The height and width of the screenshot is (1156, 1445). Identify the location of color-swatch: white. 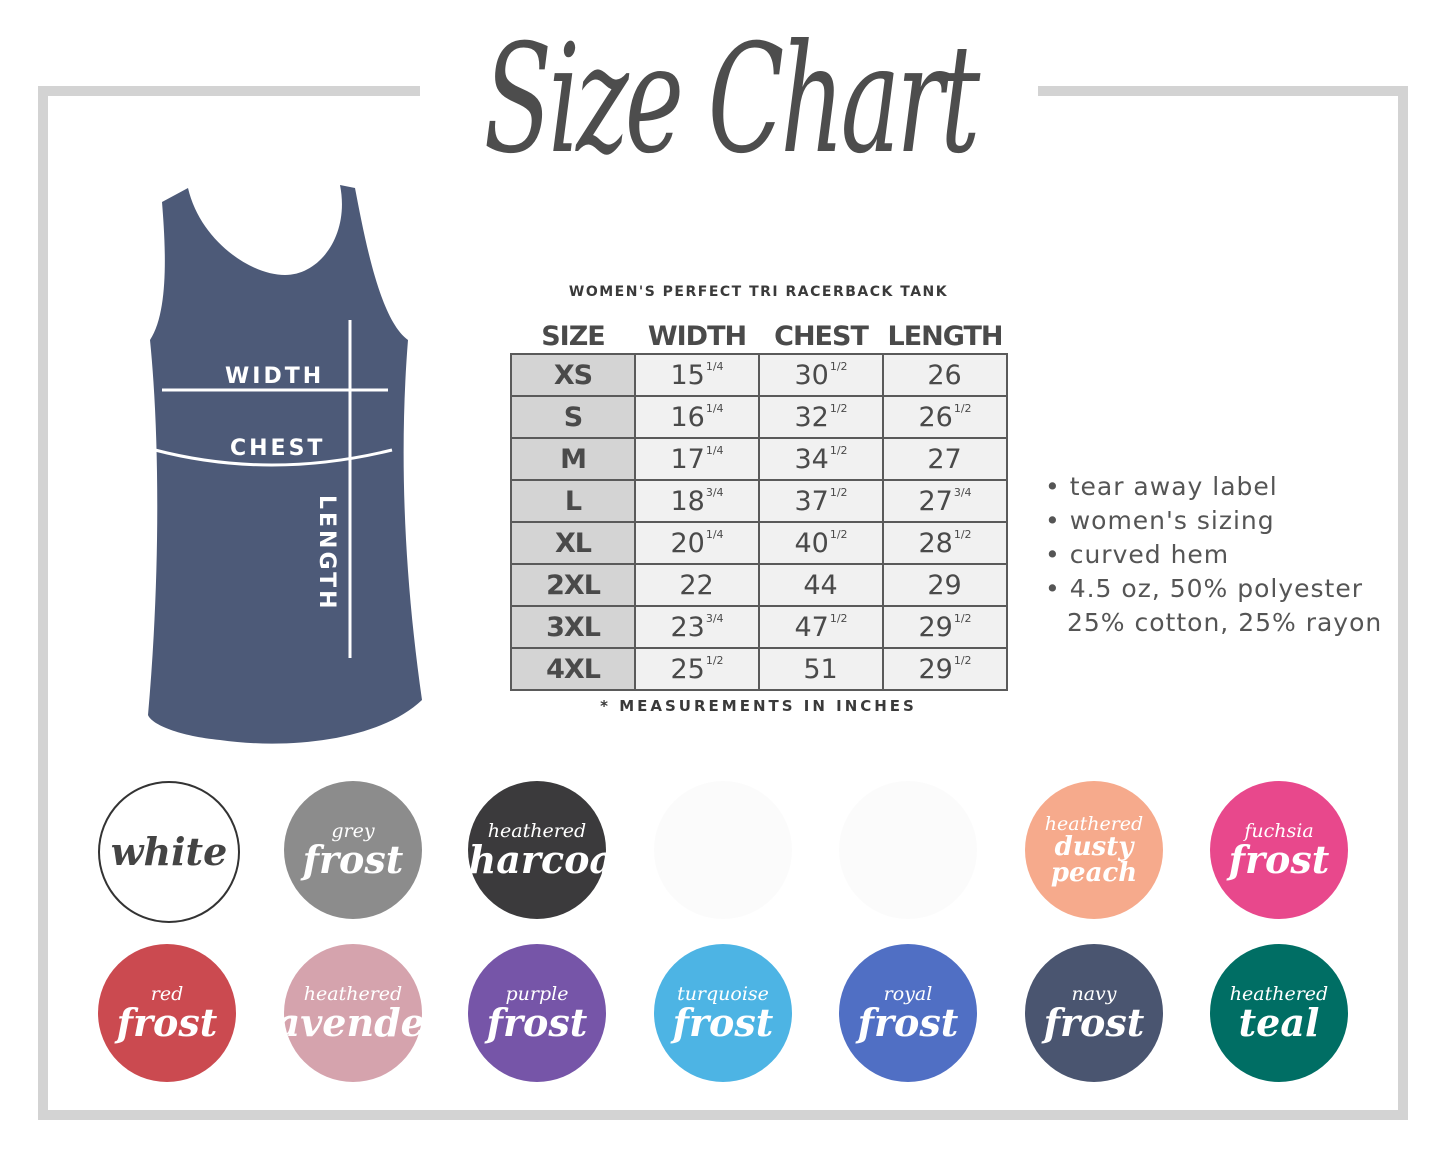
(169, 852).